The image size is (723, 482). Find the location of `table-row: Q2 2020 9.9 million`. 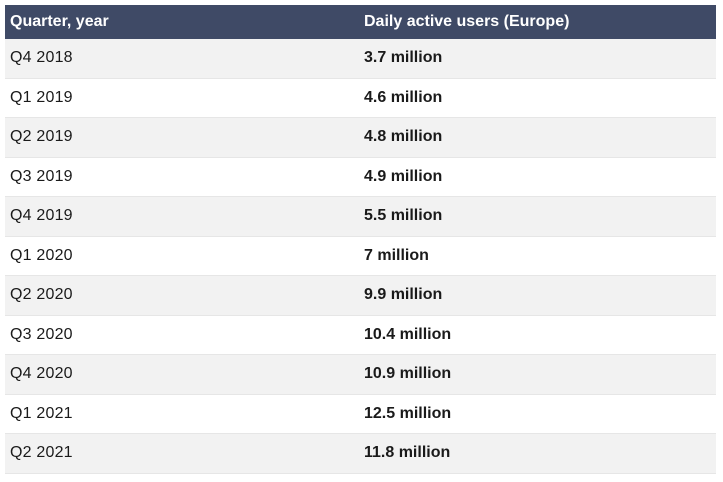

table-row: Q2 2020 9.9 million is located at coordinates (360, 295).